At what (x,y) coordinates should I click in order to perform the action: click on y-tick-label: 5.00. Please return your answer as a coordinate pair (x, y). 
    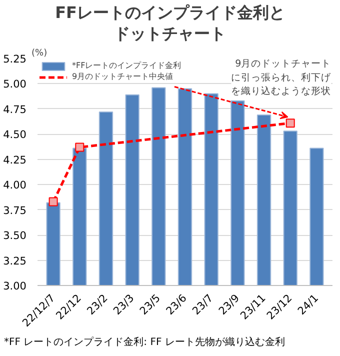
    Looking at the image, I should click on (15, 84).